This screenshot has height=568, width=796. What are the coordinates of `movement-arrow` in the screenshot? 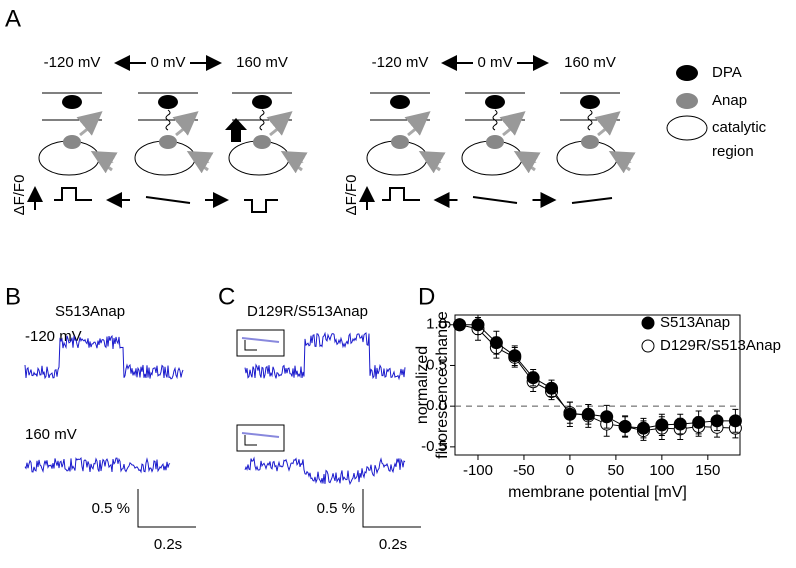 It's located at (236, 130).